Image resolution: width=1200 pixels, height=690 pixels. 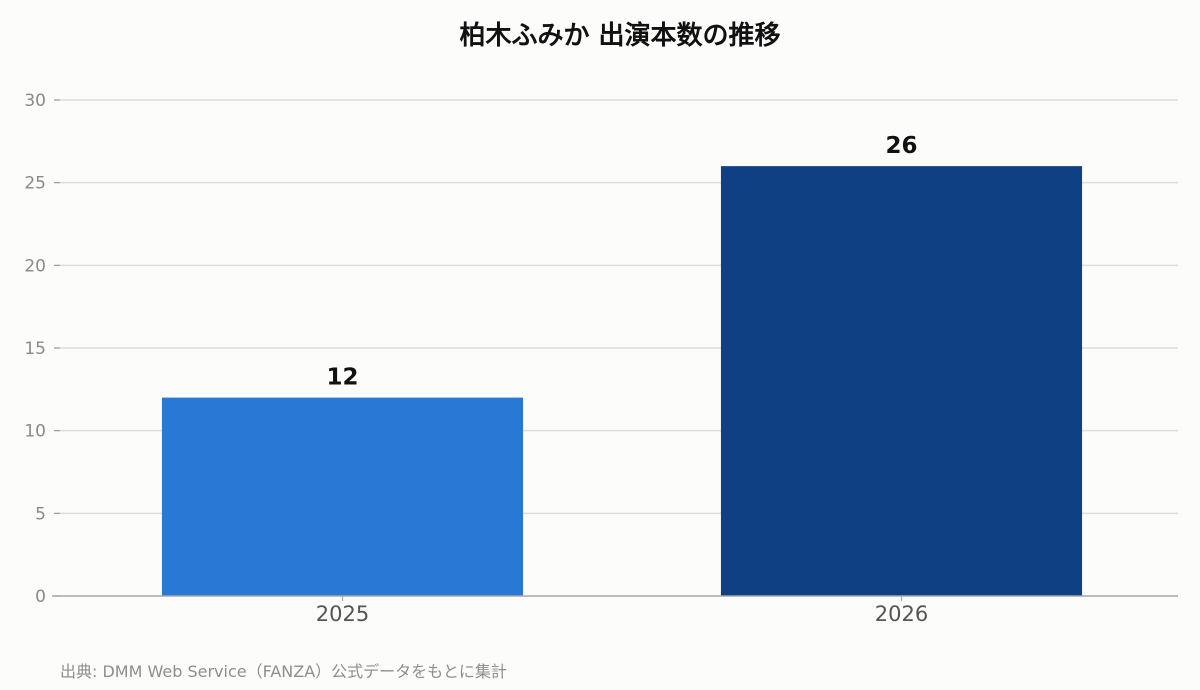 What do you see at coordinates (35, 266) in the screenshot?
I see `y-tick-label: 20` at bounding box center [35, 266].